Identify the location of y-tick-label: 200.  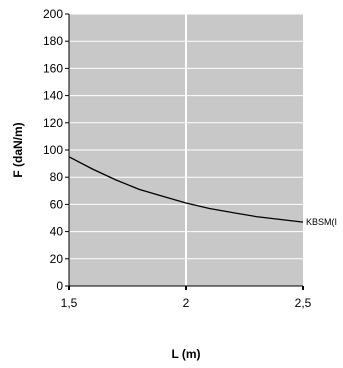
(53, 14).